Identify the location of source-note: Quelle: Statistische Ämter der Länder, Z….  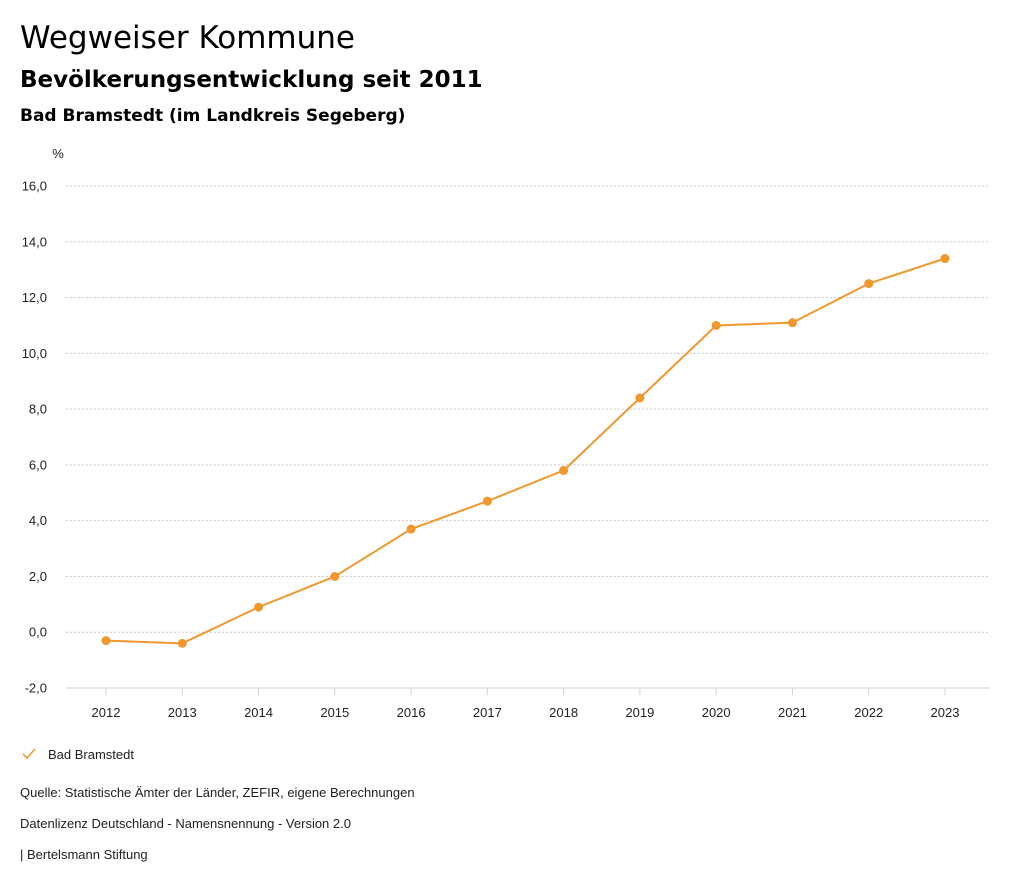
(217, 792).